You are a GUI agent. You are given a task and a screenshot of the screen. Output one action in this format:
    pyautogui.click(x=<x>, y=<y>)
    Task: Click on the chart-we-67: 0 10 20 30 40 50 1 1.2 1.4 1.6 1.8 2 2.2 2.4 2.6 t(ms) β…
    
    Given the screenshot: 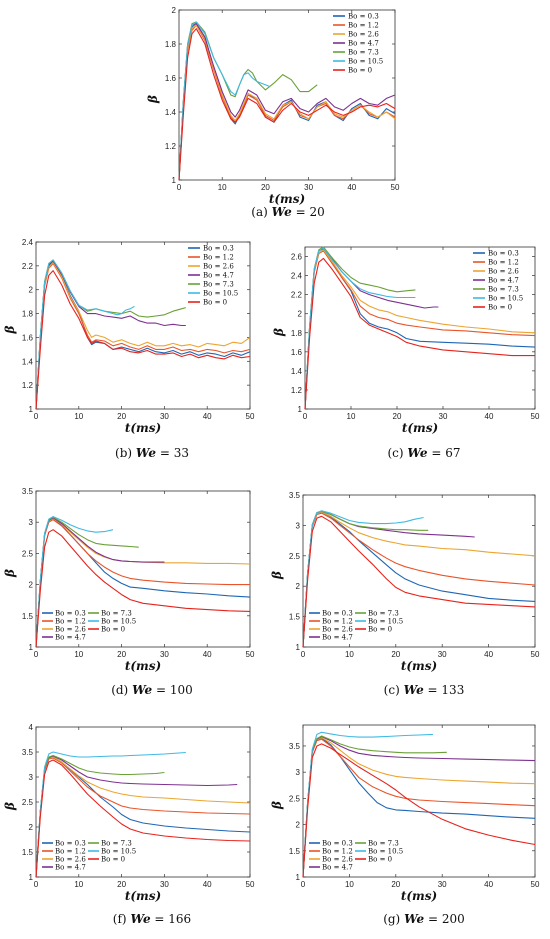 What is the action you would take?
    pyautogui.click(x=406, y=340)
    